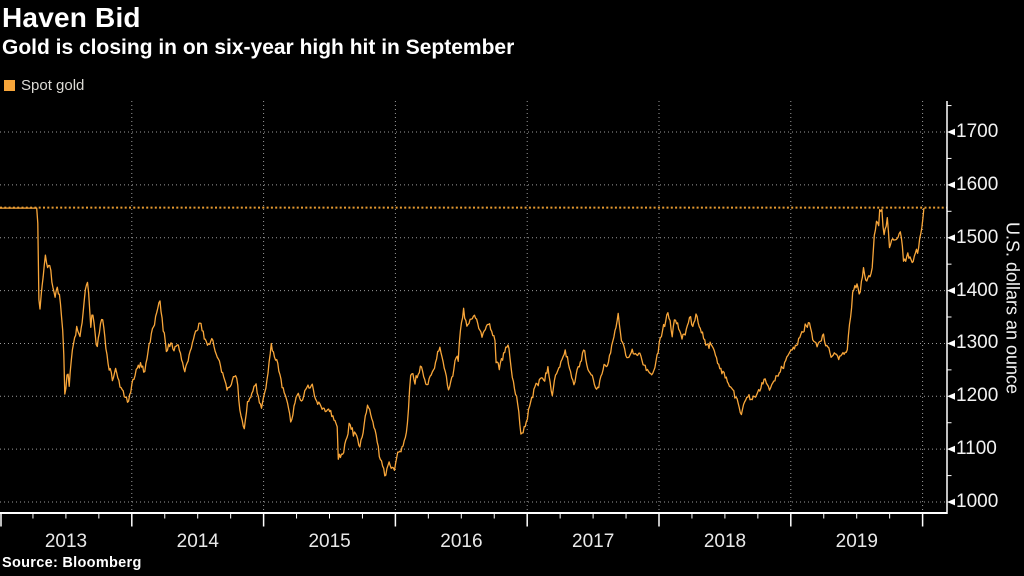 Image resolution: width=1024 pixels, height=576 pixels. Describe the element at coordinates (977, 131) in the screenshot. I see `y-tick-label: 1700` at that location.